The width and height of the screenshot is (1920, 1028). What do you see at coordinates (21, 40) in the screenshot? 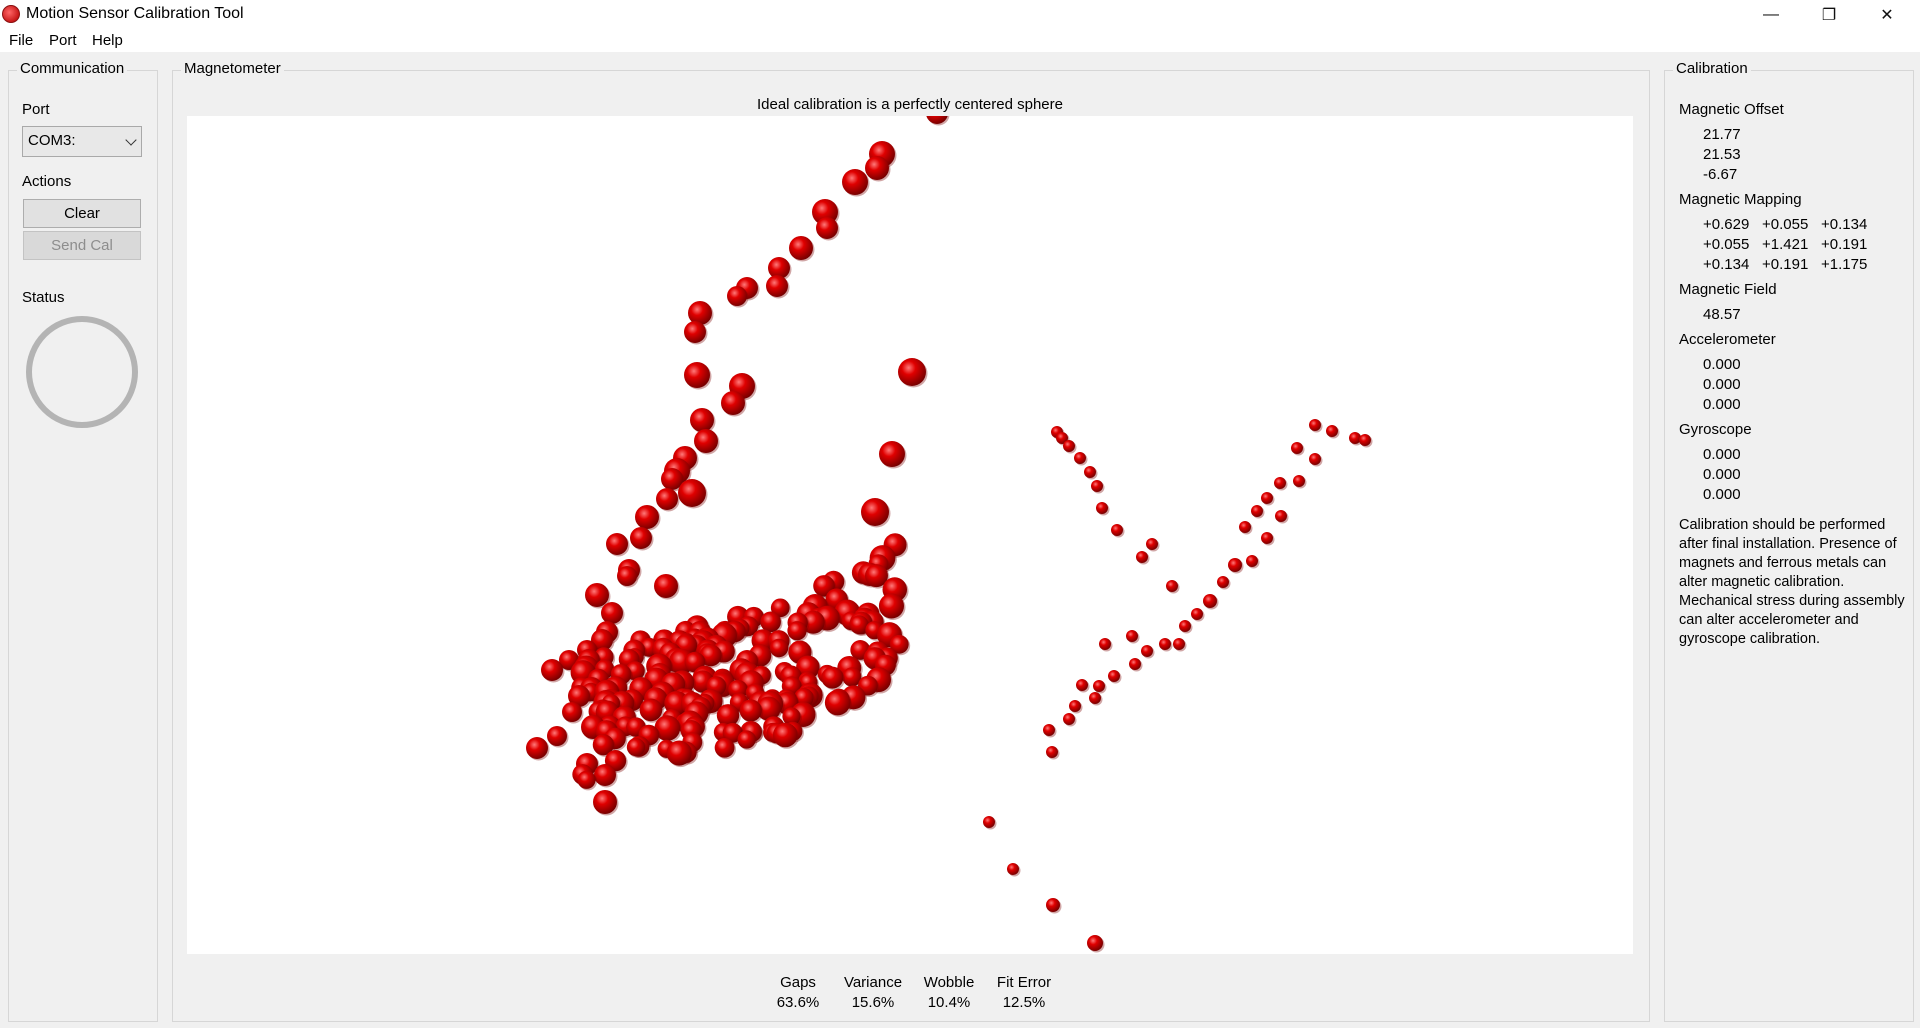
I see `menu-file: File` at bounding box center [21, 40].